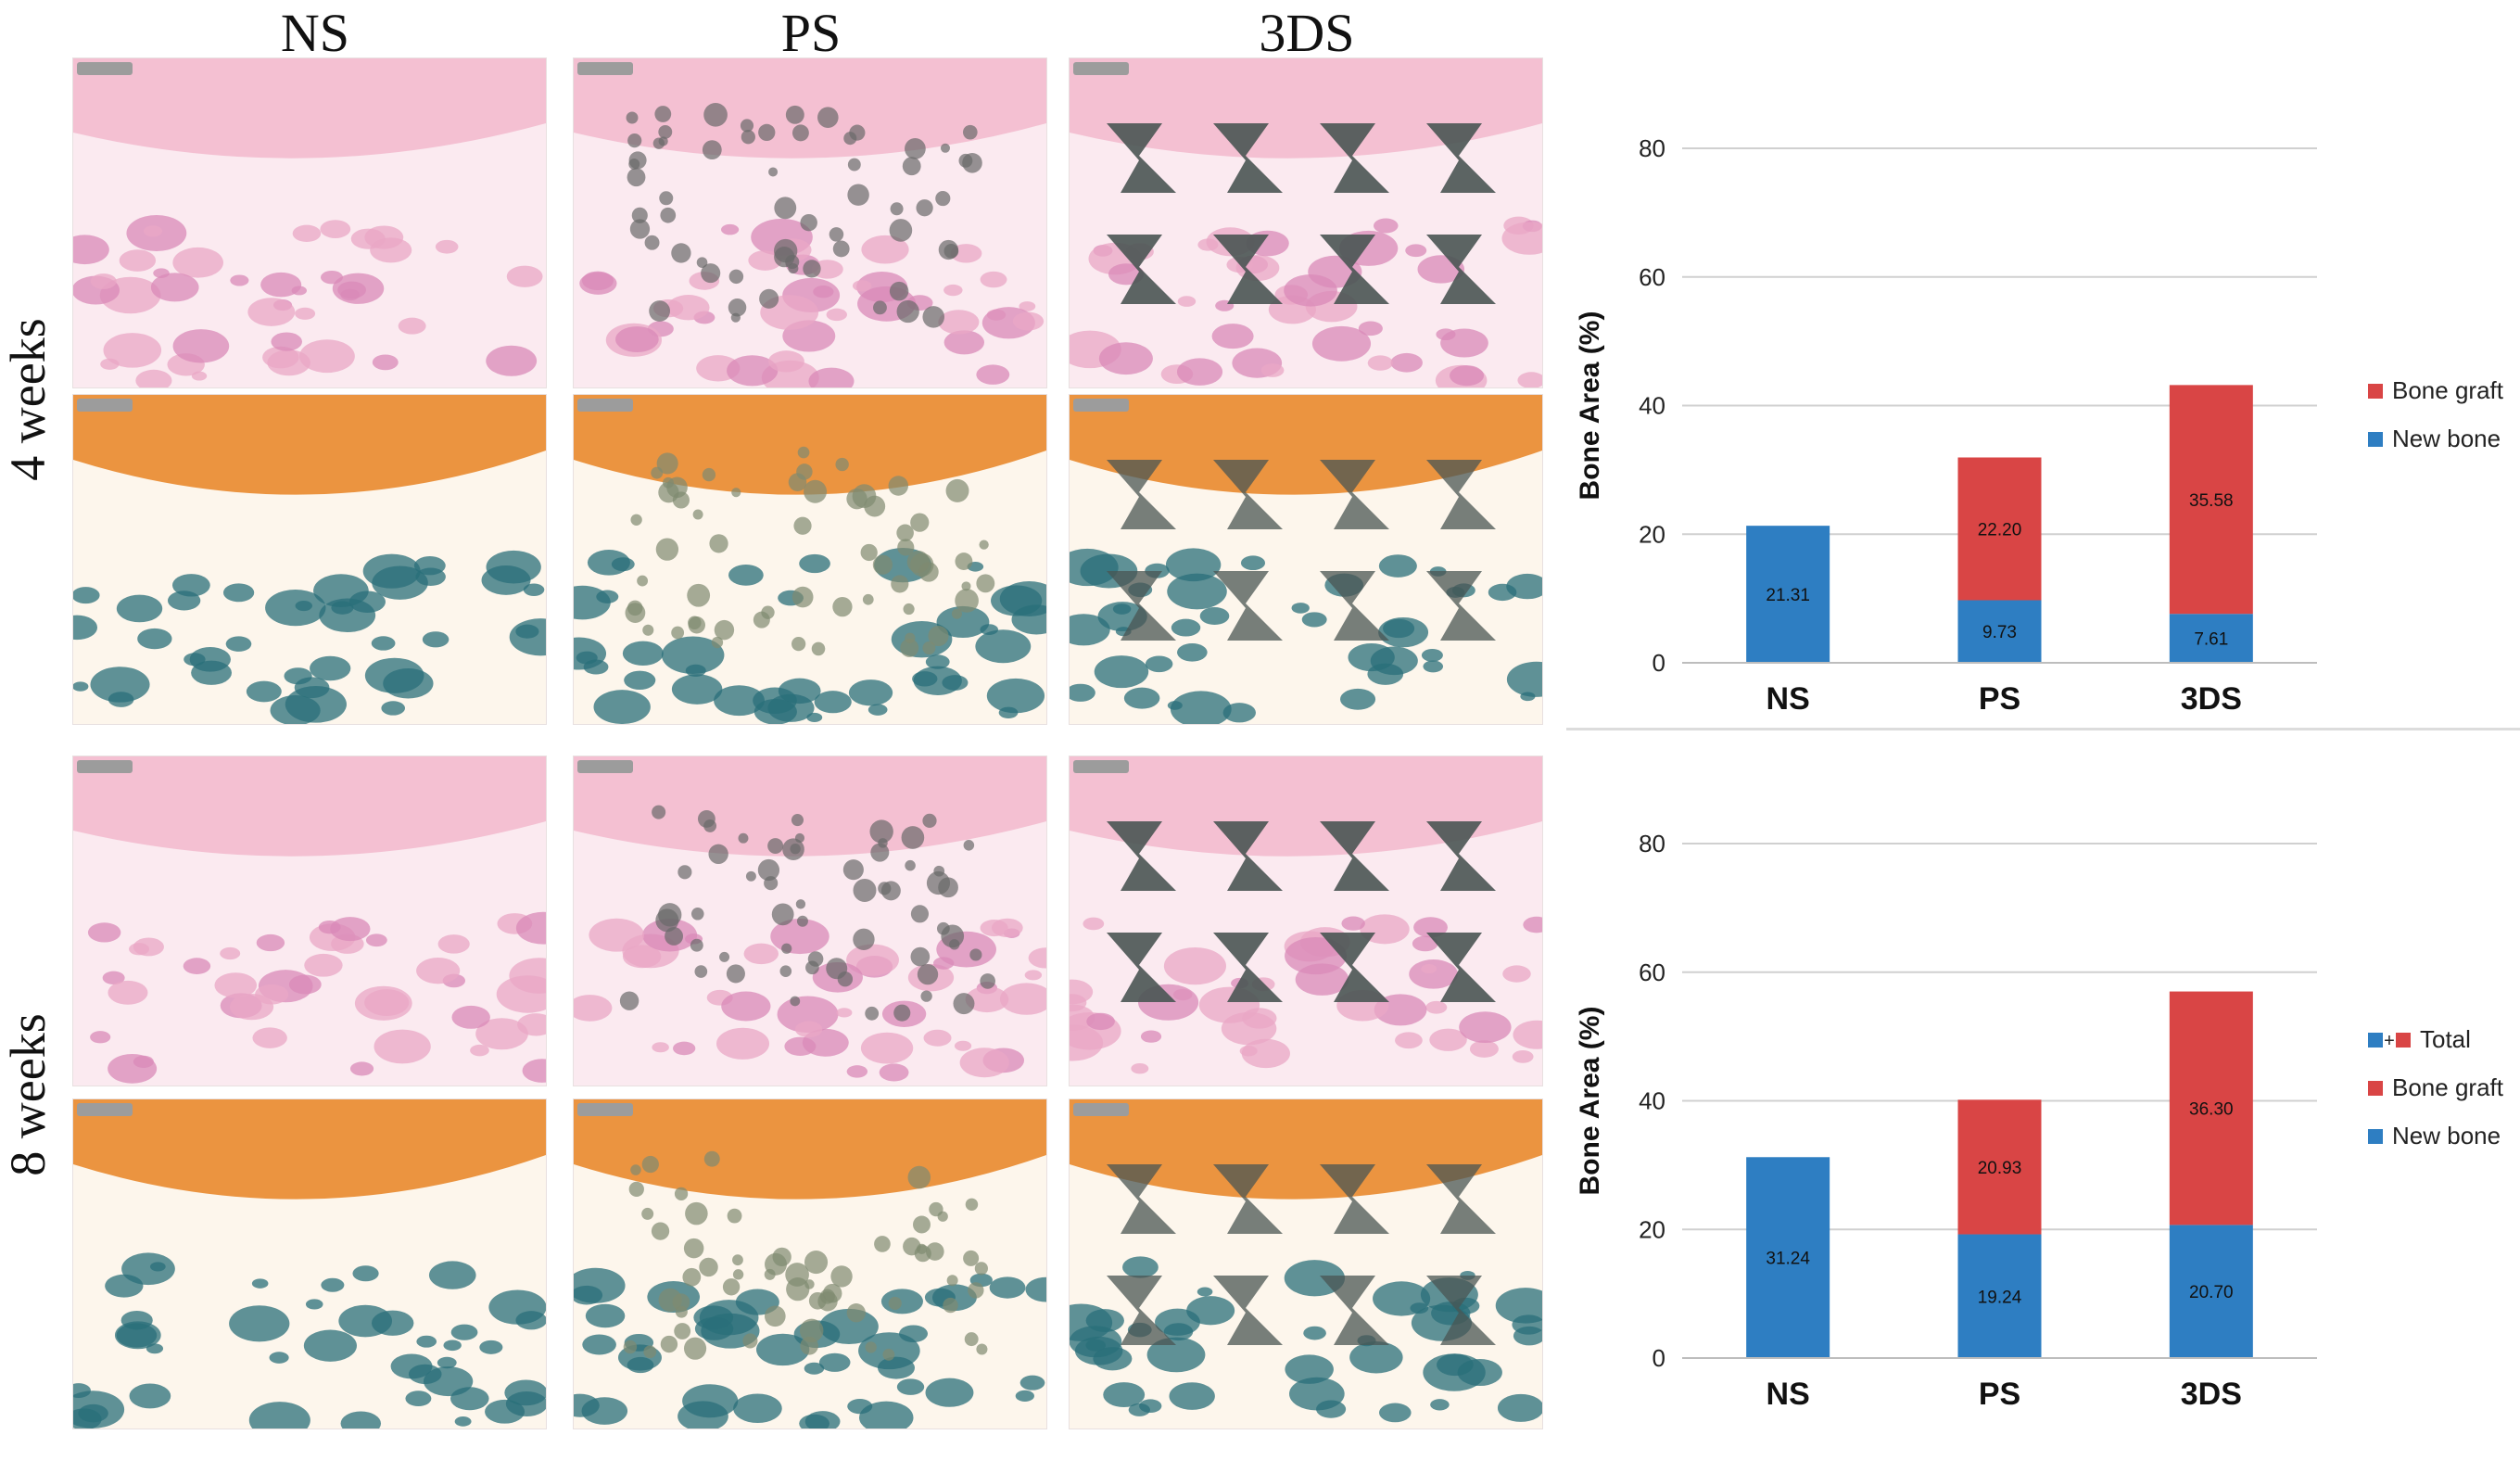 The height and width of the screenshot is (1473, 2520). I want to click on histology-panel-ns-4w-tri, so click(309, 559).